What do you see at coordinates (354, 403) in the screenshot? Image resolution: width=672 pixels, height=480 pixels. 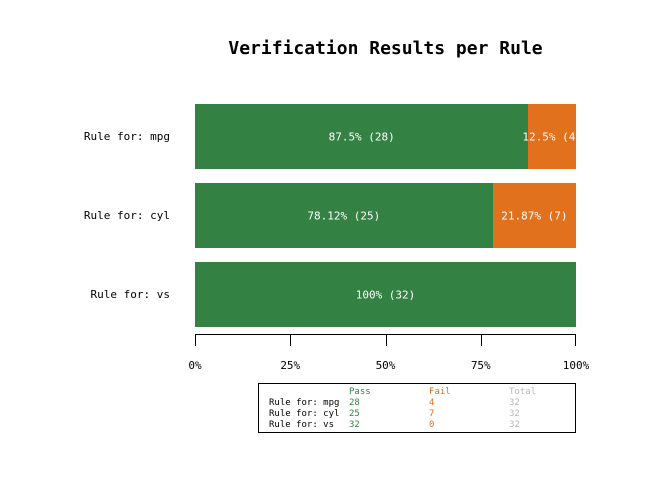 I see `table-cell-pass: 28` at bounding box center [354, 403].